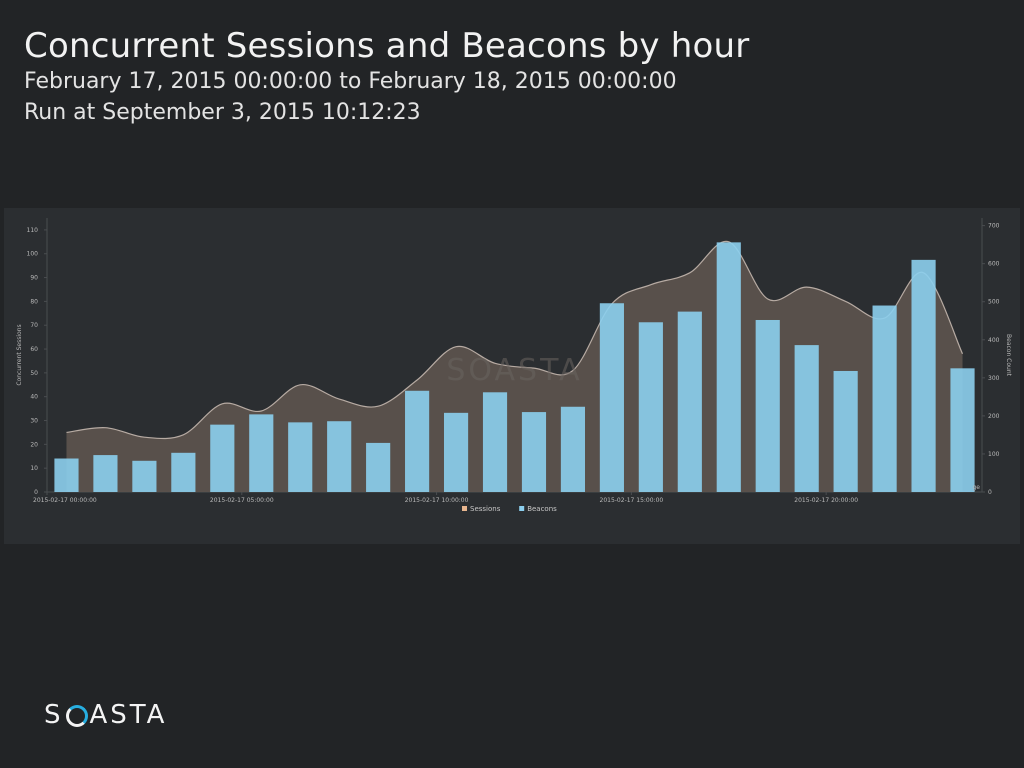 The image size is (1024, 768). I want to click on x-tick-label: 2015-02-17 15:00:00, so click(632, 500).